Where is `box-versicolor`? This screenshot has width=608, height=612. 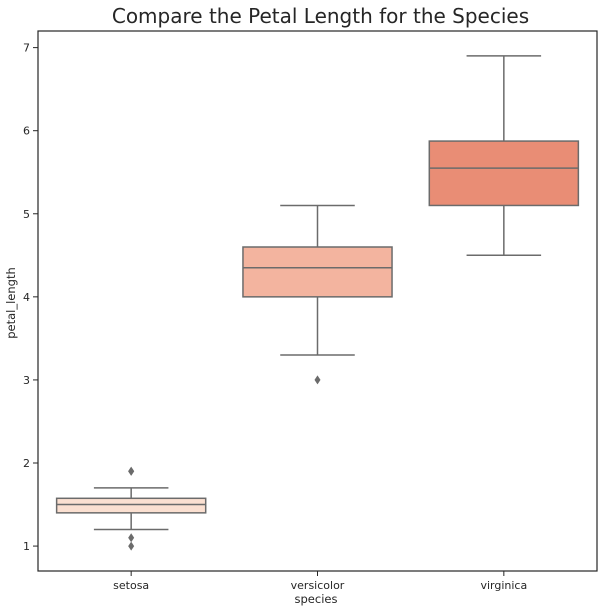
box-versicolor is located at coordinates (317, 272).